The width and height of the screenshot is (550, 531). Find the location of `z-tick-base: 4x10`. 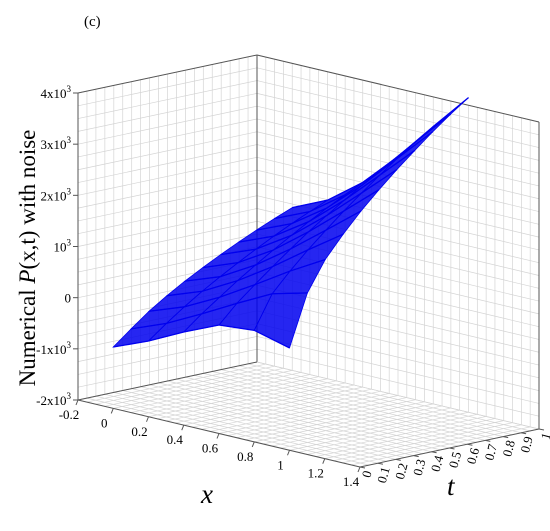

z-tick-base: 4x10 is located at coordinates (54, 93).